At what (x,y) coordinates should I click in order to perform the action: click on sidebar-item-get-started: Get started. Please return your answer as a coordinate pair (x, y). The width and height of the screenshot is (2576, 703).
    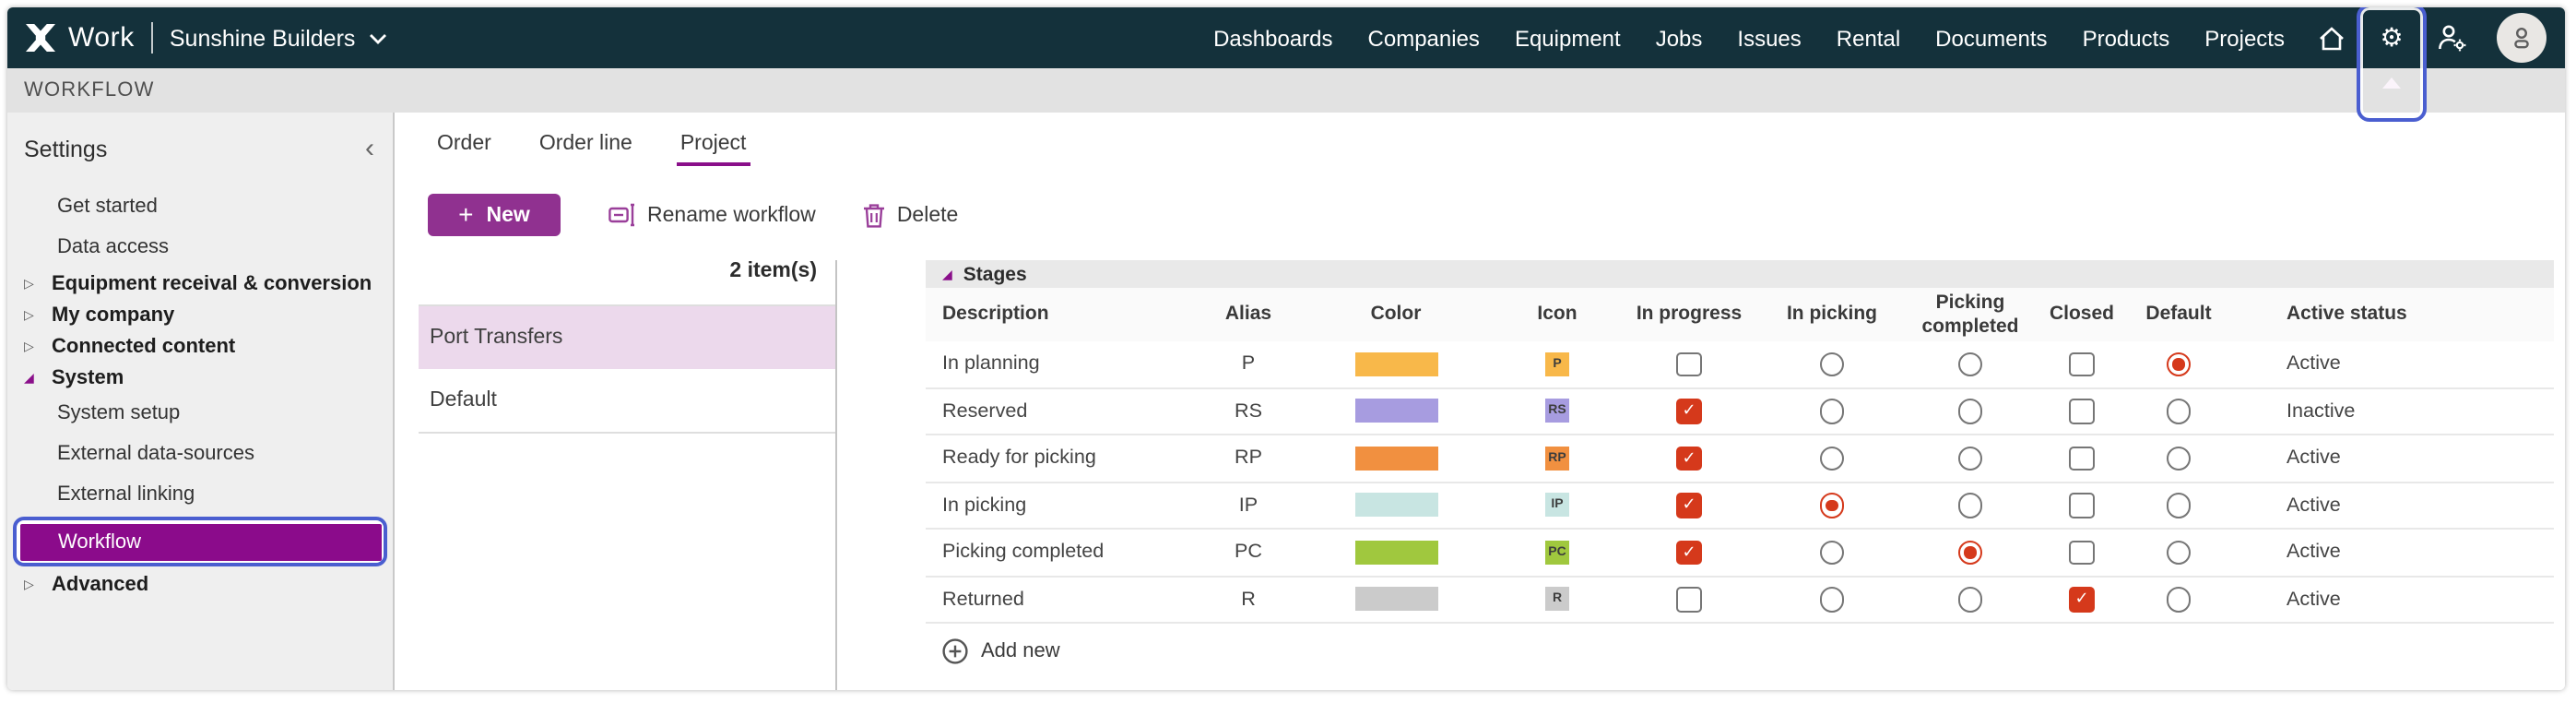
    Looking at the image, I should click on (200, 206).